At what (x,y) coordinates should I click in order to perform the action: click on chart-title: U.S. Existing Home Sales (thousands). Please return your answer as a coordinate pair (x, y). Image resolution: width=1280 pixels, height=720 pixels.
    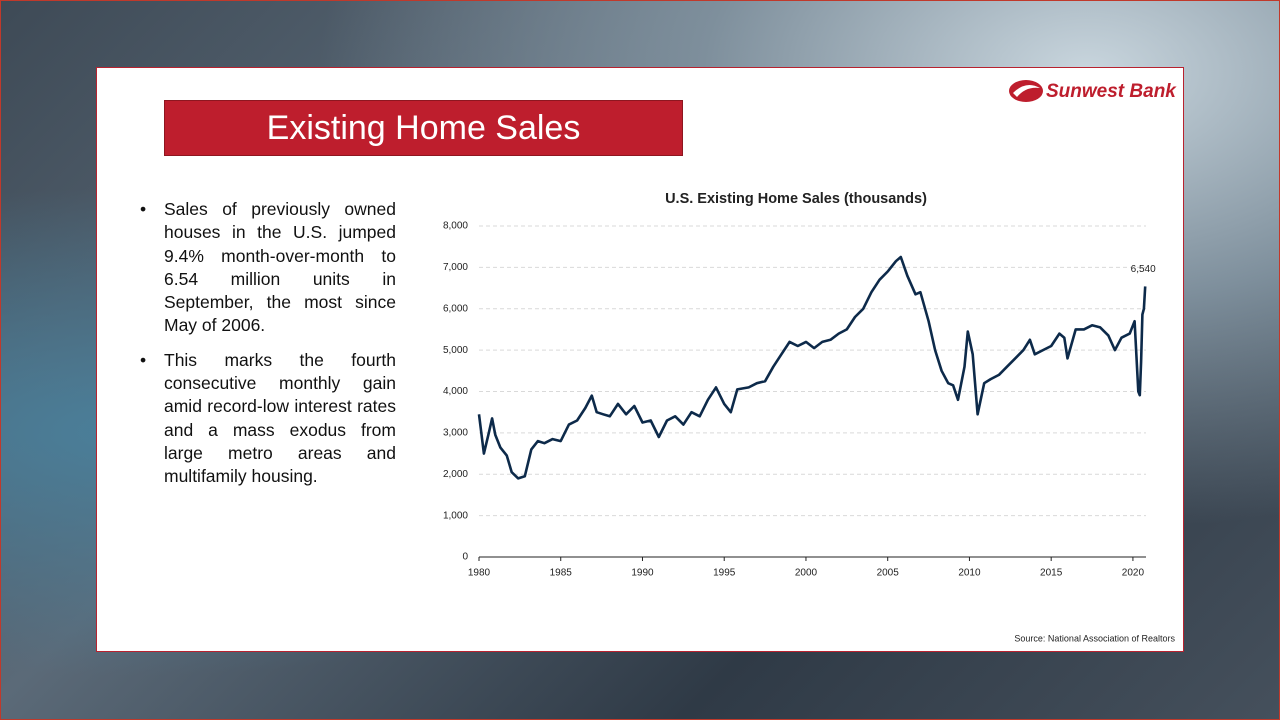
    Looking at the image, I should click on (796, 199).